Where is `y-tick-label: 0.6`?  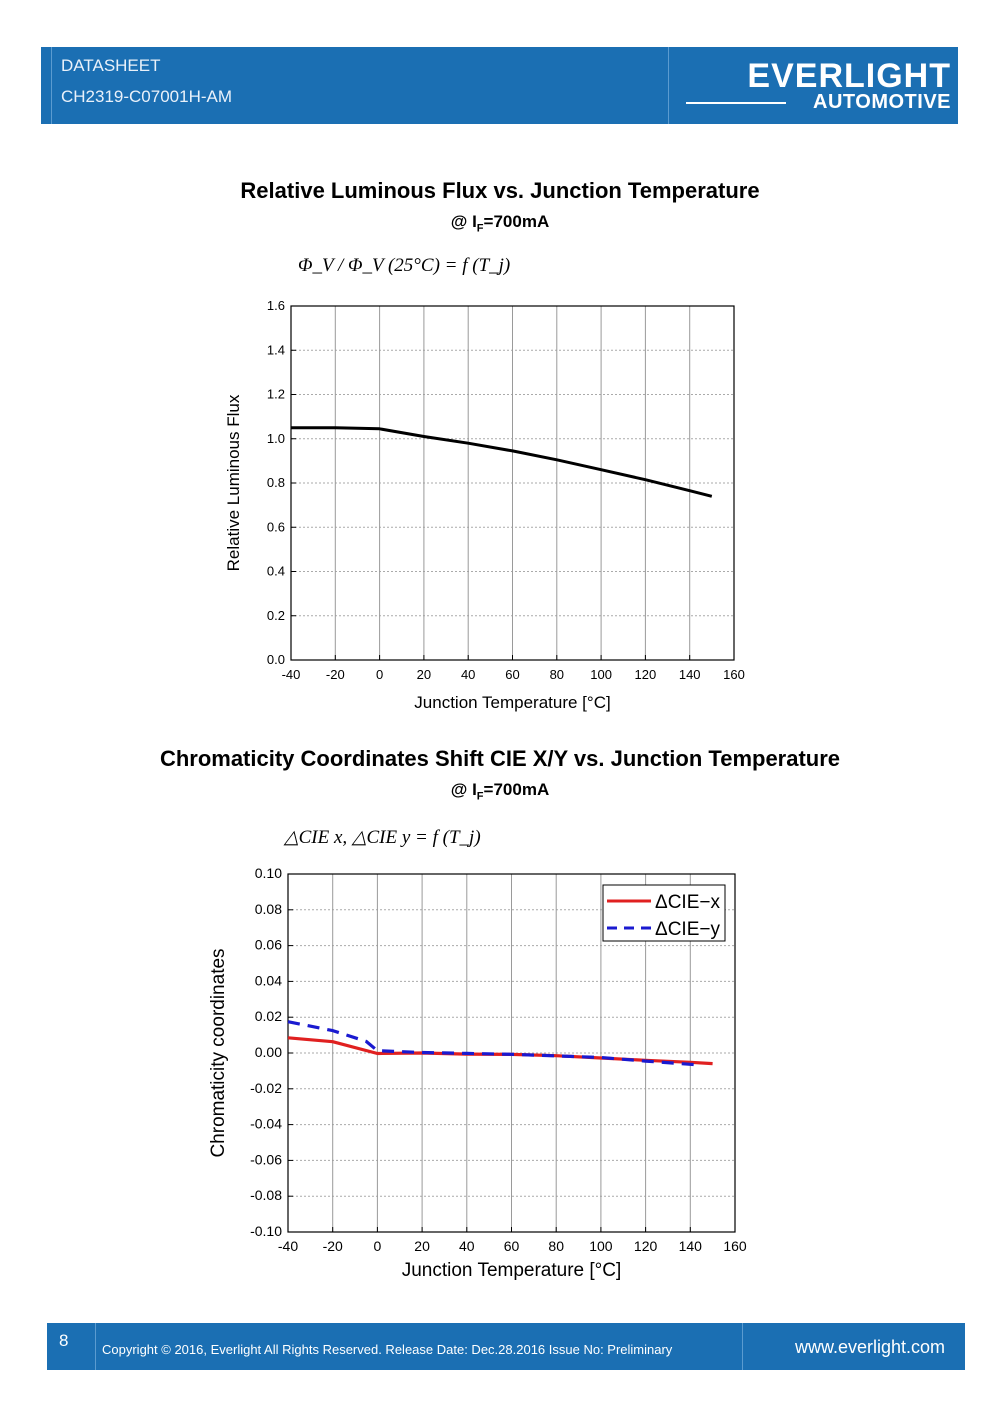 y-tick-label: 0.6 is located at coordinates (276, 526).